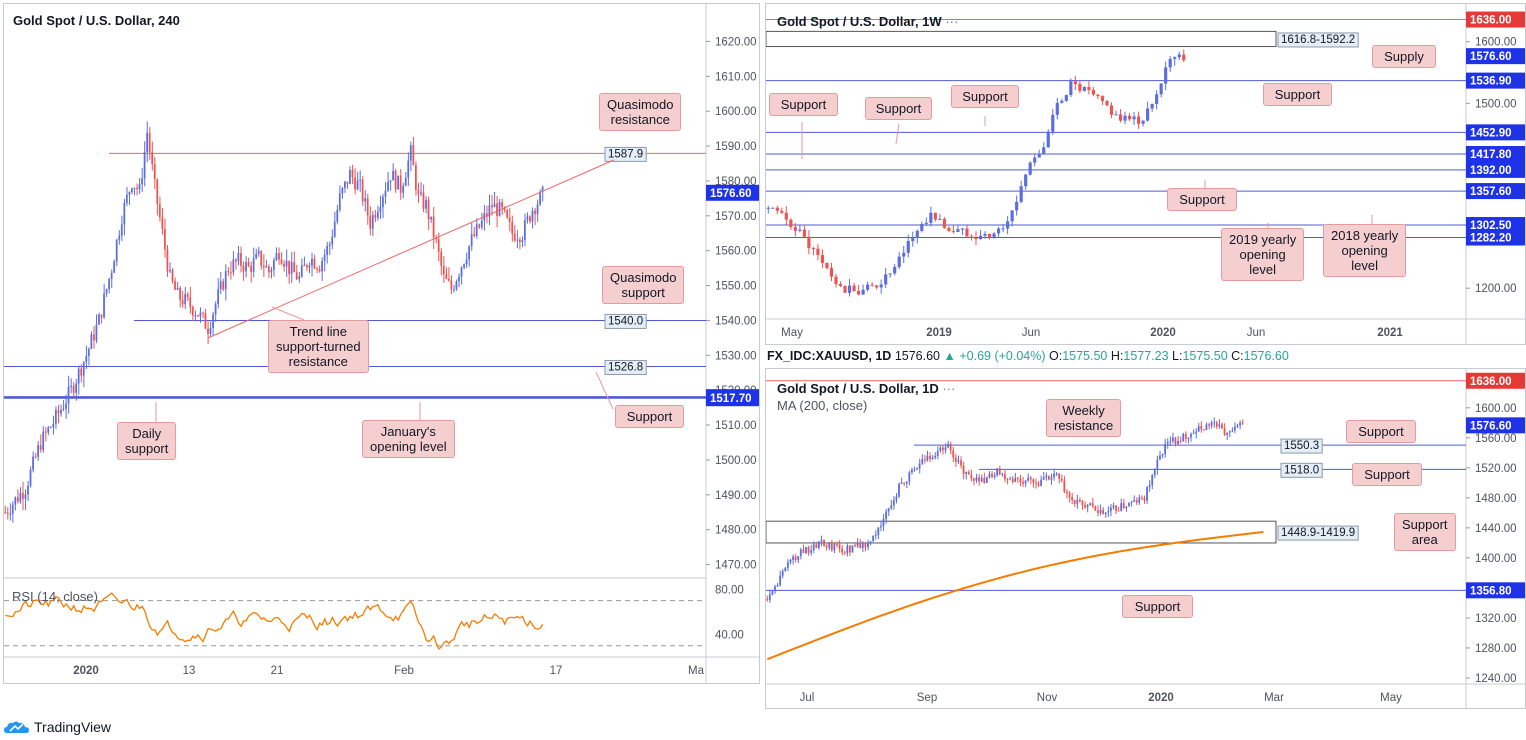 This screenshot has width=1526, height=740. I want to click on h4-rsi-line, so click(274, 621).